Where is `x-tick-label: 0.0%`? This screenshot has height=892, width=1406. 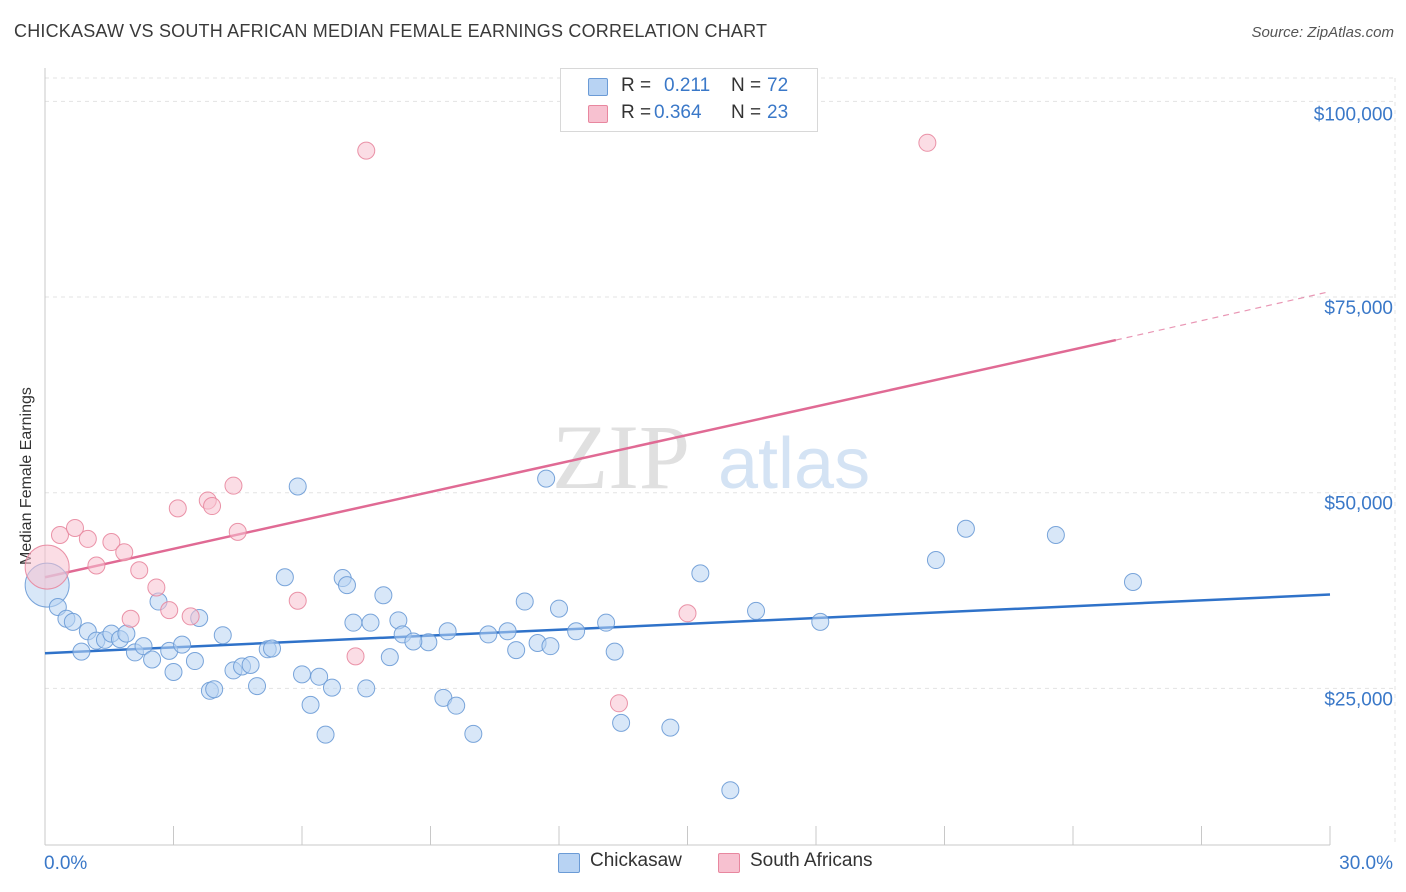 x-tick-label: 0.0% is located at coordinates (65, 863).